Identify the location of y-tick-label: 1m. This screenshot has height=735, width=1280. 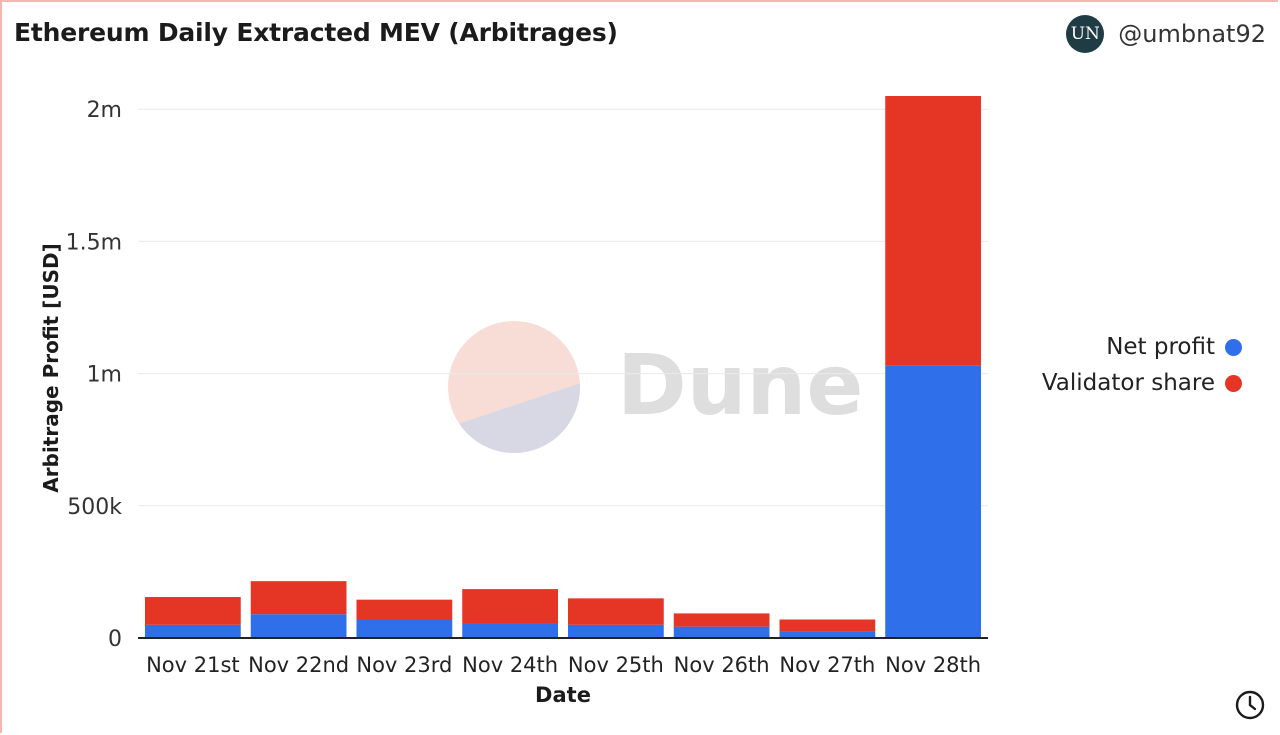
(104, 375).